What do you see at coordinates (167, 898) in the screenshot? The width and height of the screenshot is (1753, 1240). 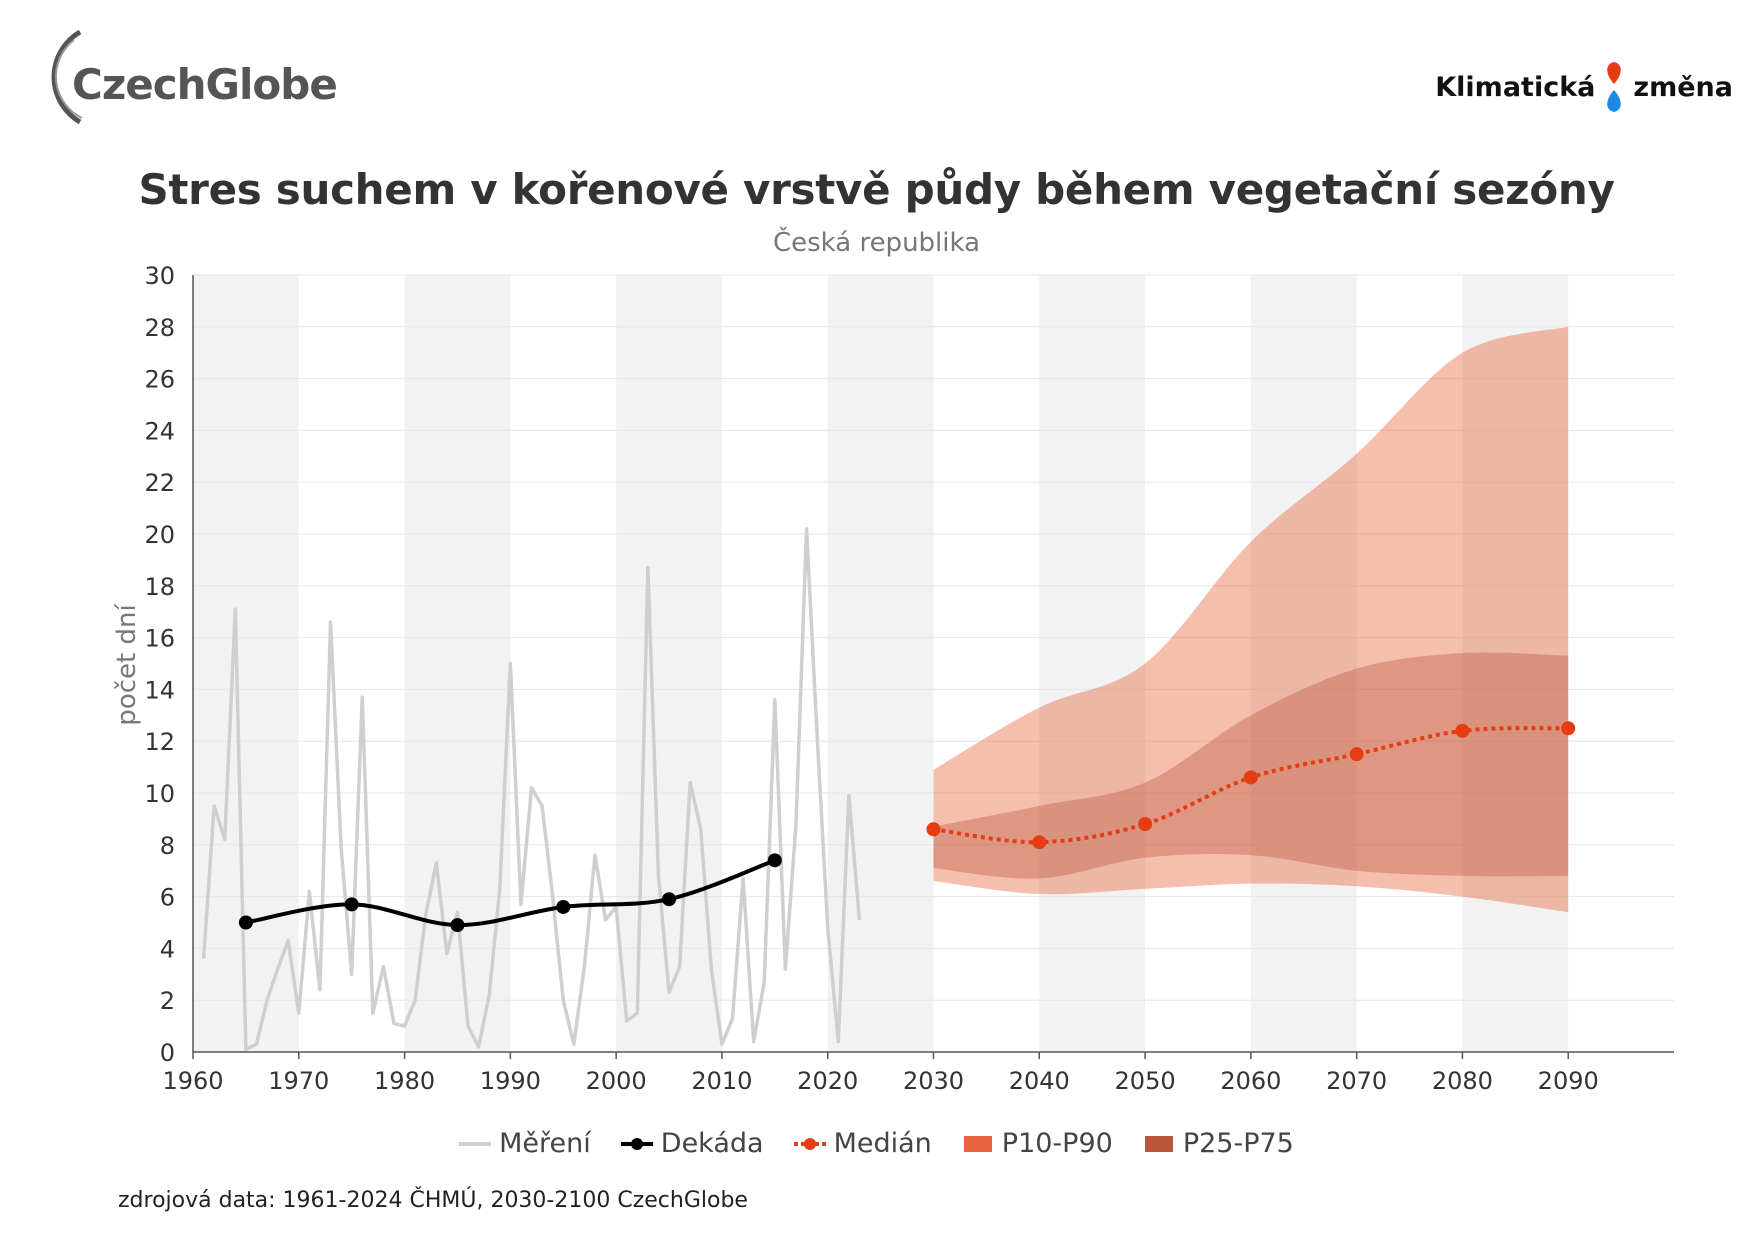 I see `y-tick-label-6: 6` at bounding box center [167, 898].